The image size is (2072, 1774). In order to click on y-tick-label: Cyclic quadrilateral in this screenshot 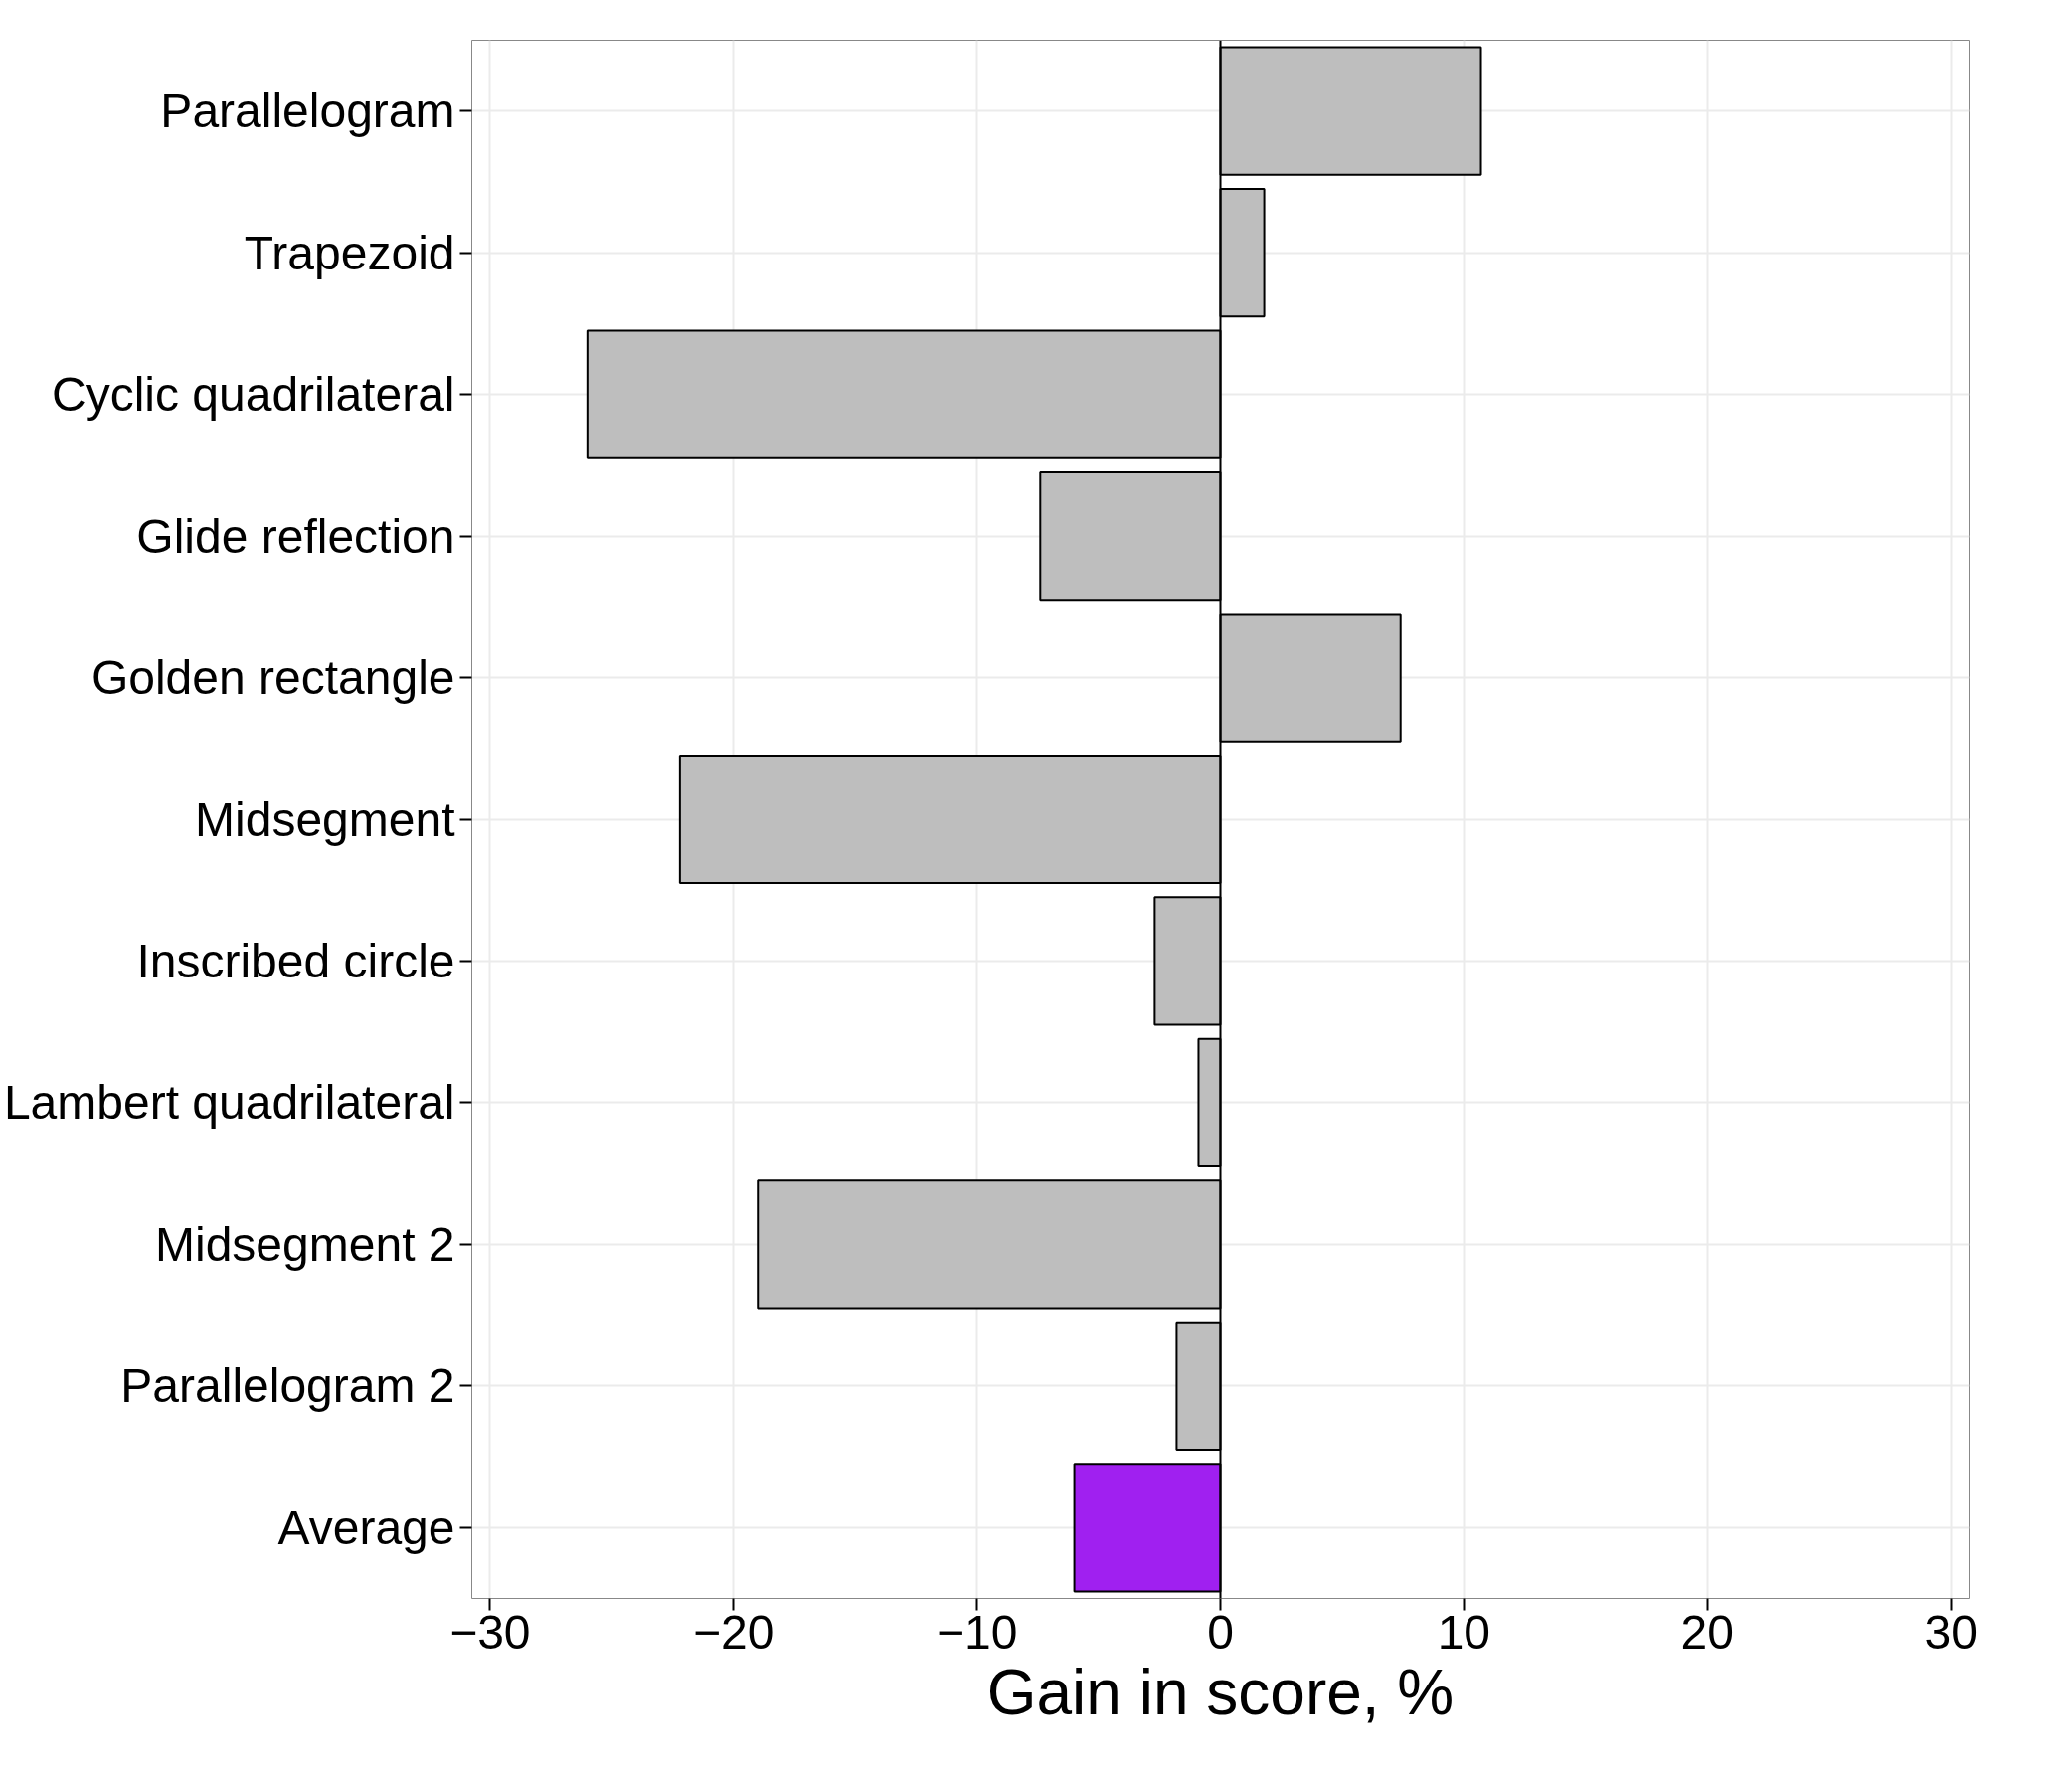, I will do `click(254, 395)`.